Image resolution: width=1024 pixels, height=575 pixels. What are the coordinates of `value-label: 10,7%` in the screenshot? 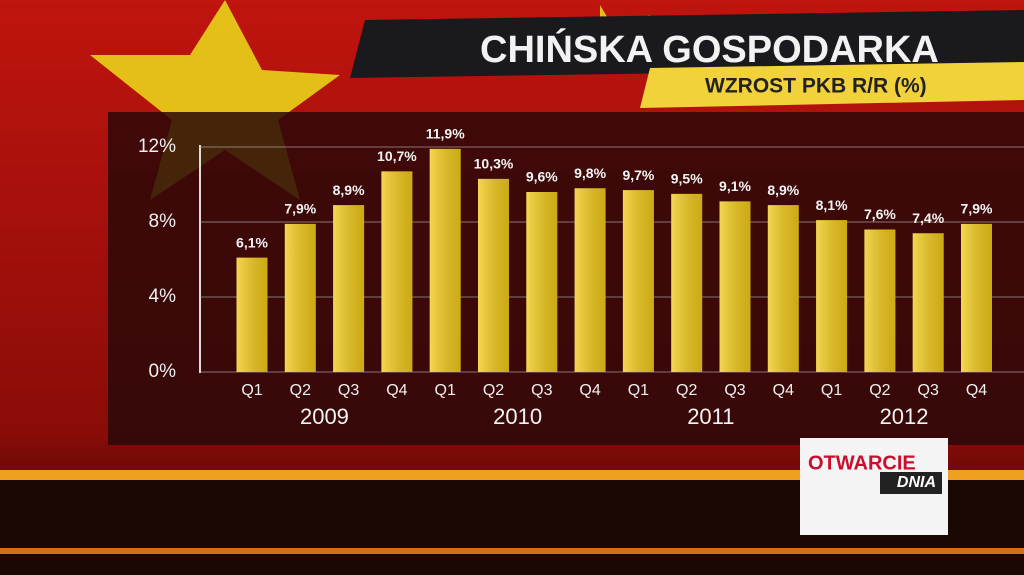 It's located at (397, 156).